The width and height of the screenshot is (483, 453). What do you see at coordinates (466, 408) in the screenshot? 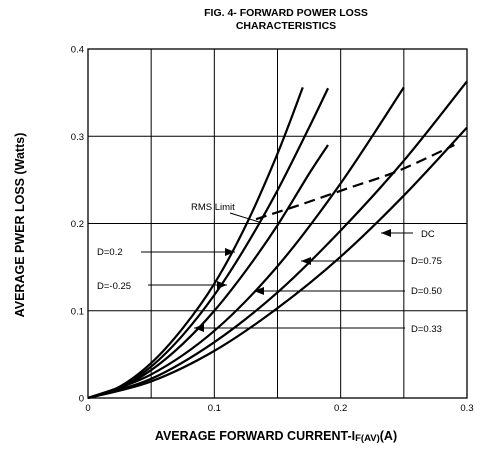
I see `x-tick-label: 0.3` at bounding box center [466, 408].